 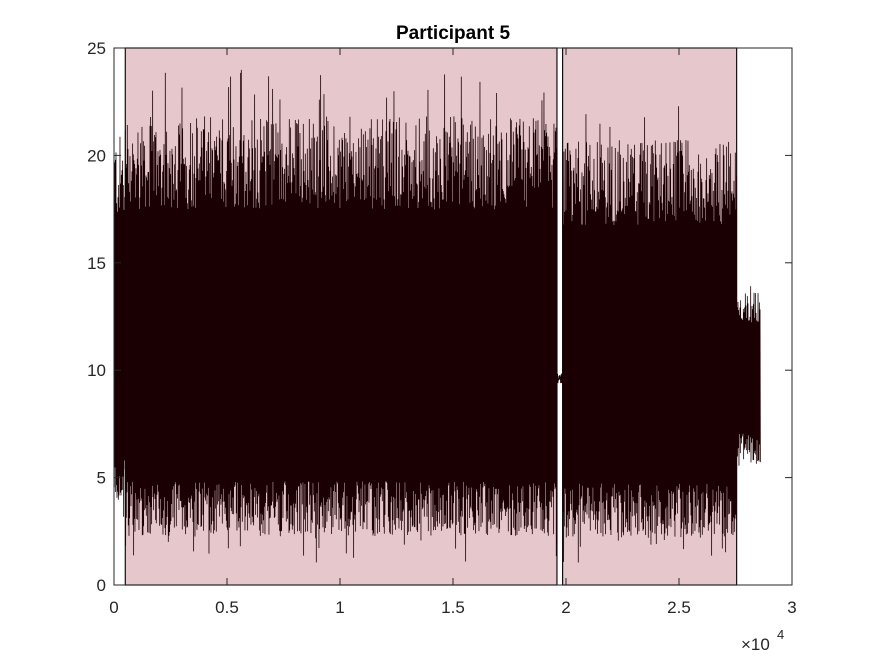 What do you see at coordinates (339, 607) in the screenshot?
I see `x-tick-label: 1` at bounding box center [339, 607].